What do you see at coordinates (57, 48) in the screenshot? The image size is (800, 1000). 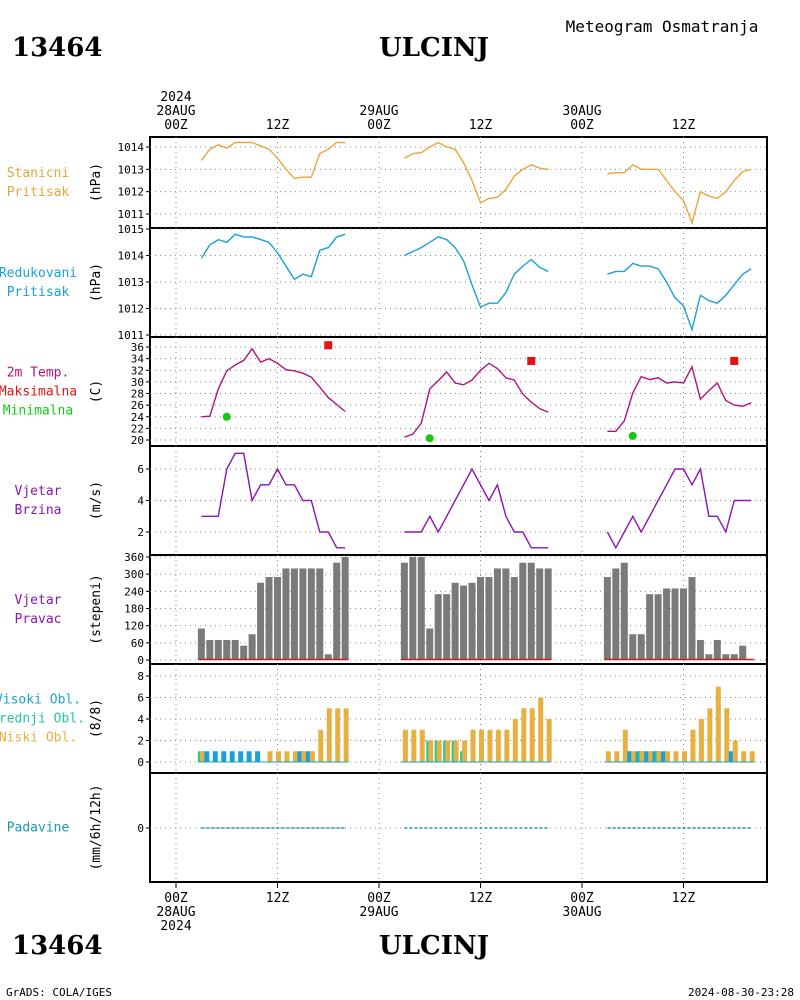 I see `station-id-top: 13464` at bounding box center [57, 48].